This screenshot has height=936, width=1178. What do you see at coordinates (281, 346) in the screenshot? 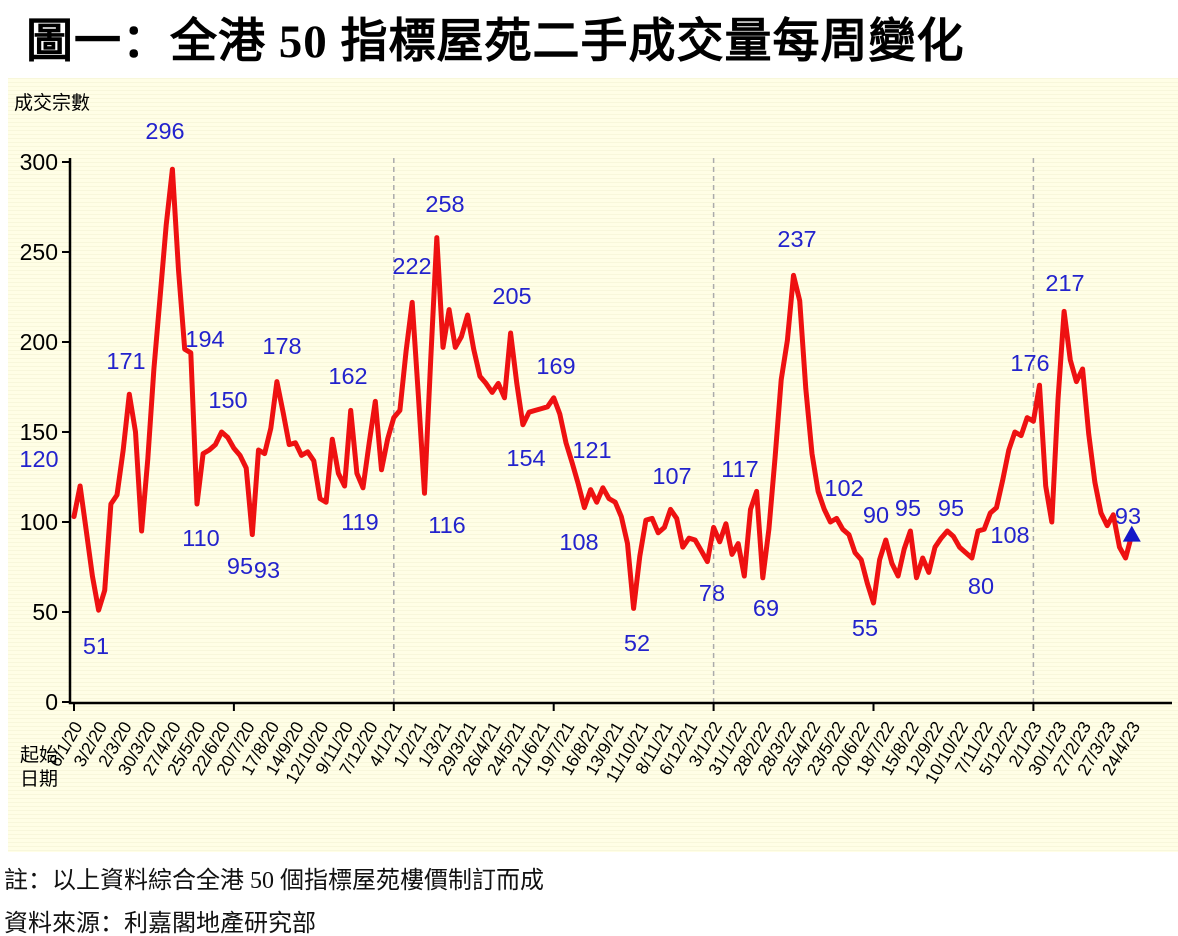
I see `data-label: 178` at bounding box center [281, 346].